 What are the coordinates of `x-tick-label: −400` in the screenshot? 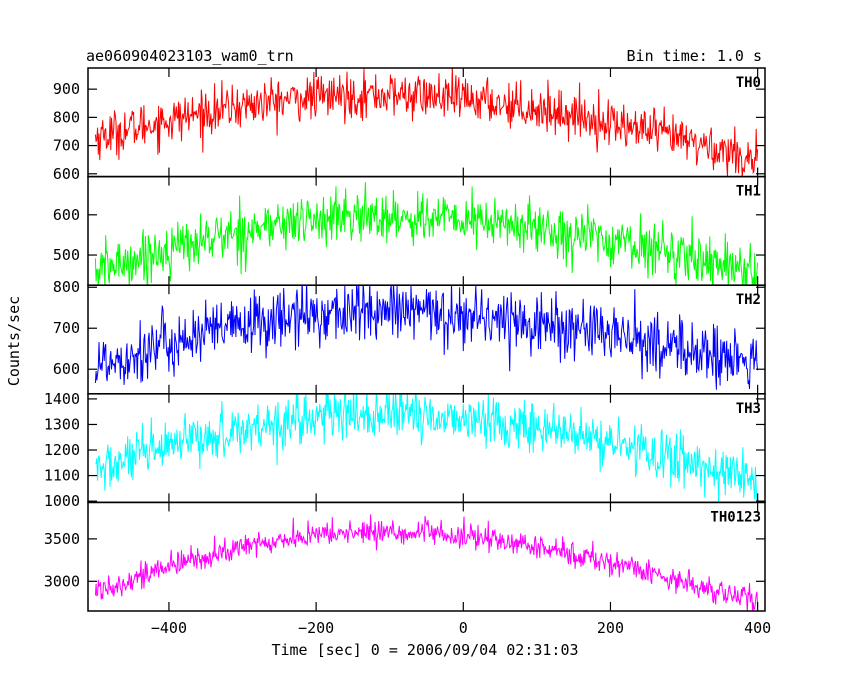 It's located at (169, 628).